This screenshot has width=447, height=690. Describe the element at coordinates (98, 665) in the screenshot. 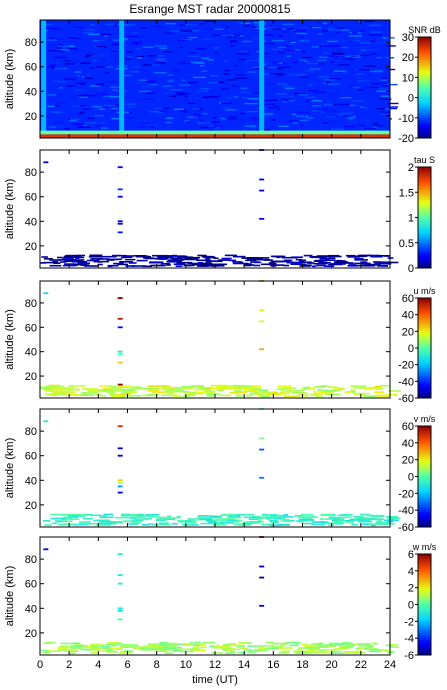

I see `x-tick-label: 4` at that location.